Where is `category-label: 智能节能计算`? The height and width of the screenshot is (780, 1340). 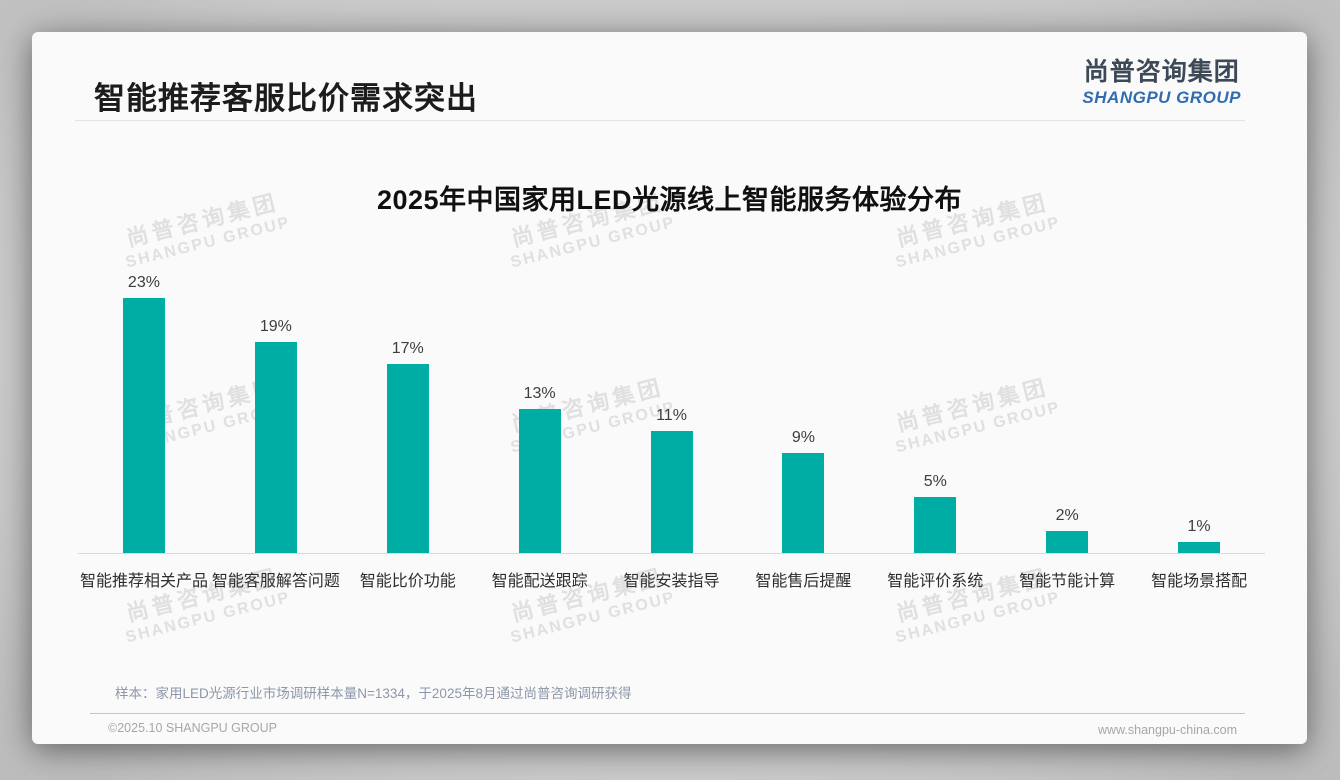
category-label: 智能节能计算 is located at coordinates (1067, 581).